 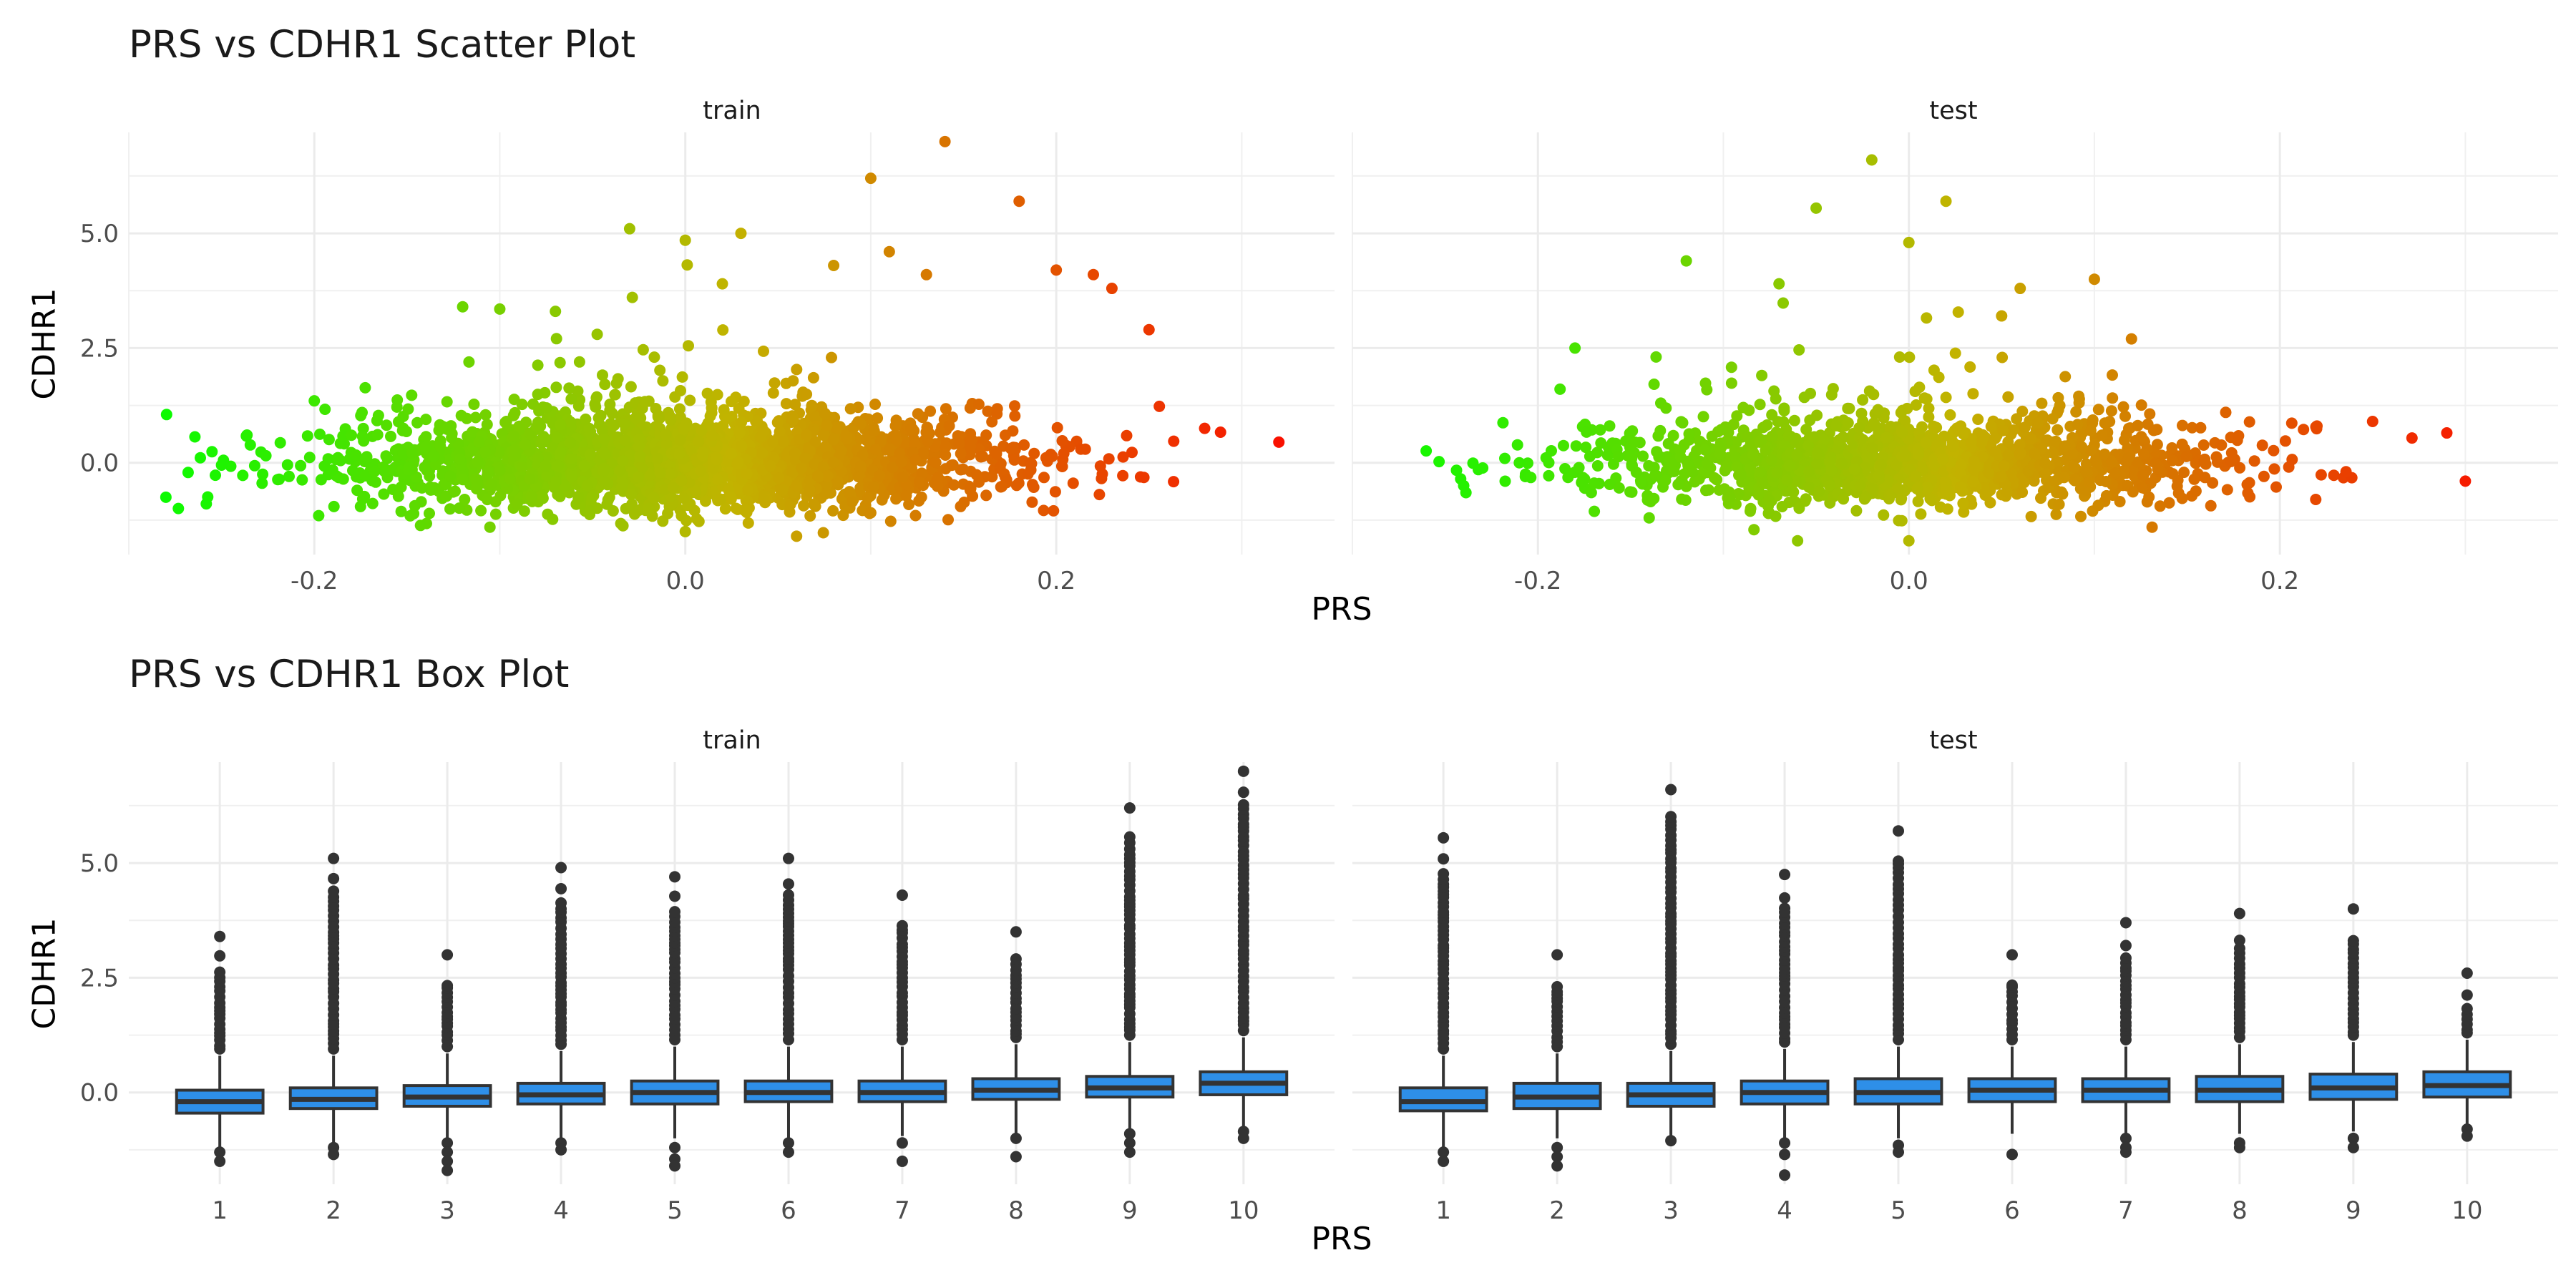 What do you see at coordinates (675, 1210) in the screenshot?
I see `box-train-x-tick-label: 5` at bounding box center [675, 1210].